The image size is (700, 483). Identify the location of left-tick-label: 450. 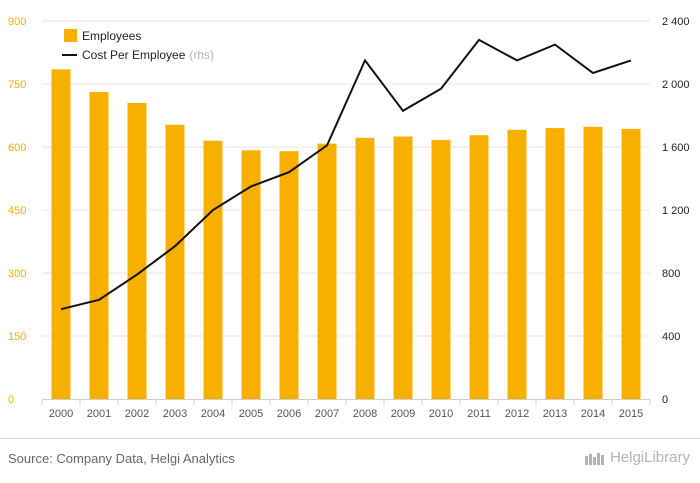
(17, 211).